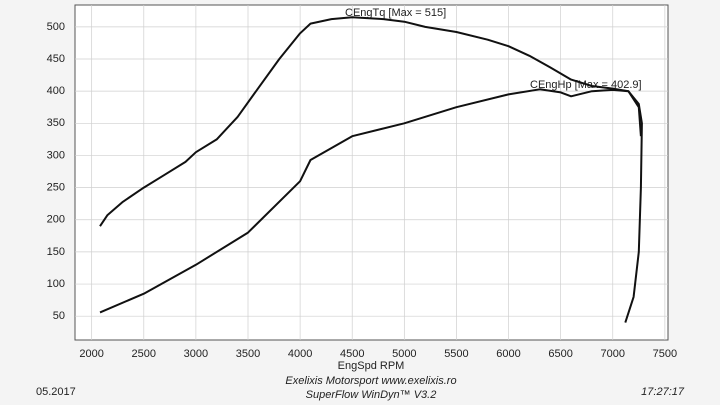 The image size is (720, 405). What do you see at coordinates (404, 354) in the screenshot?
I see `x-tick-label: 5000` at bounding box center [404, 354].